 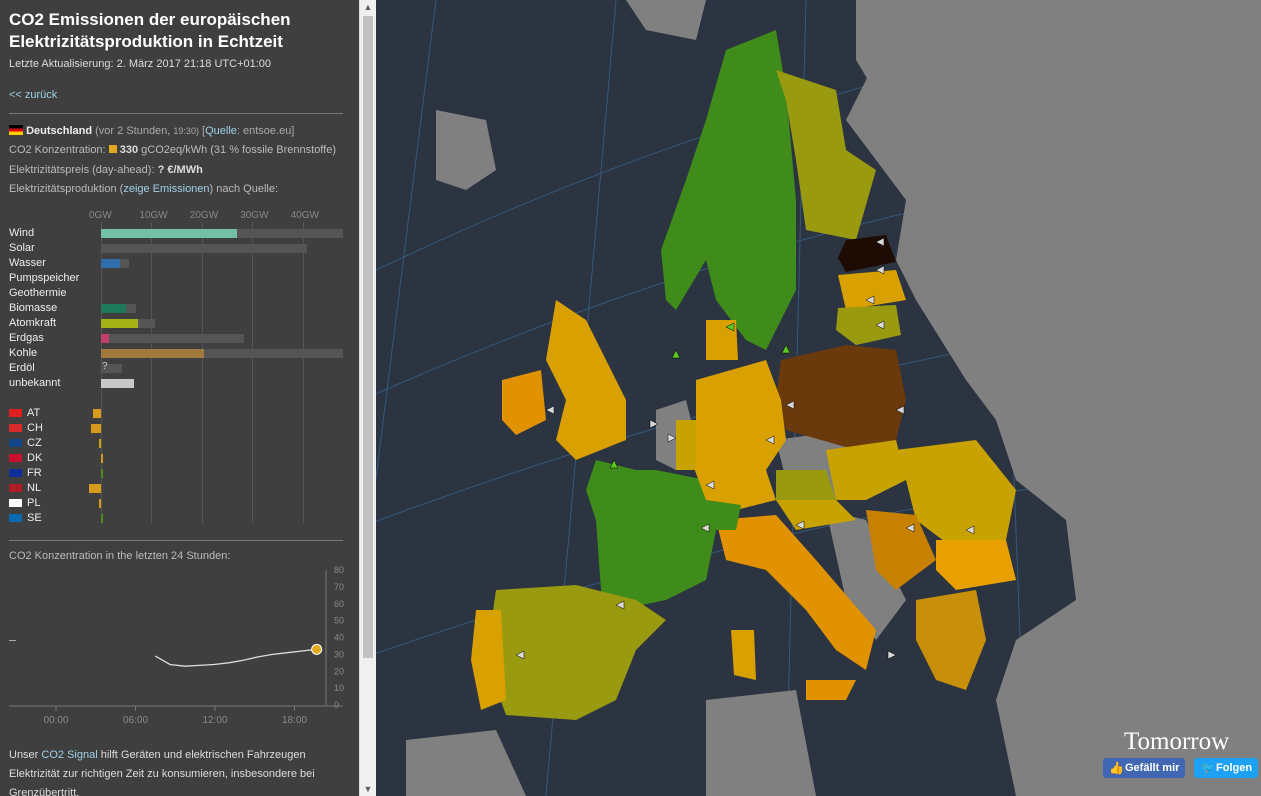 What do you see at coordinates (153, 215) in the screenshot?
I see `x-tick-label: 10GW` at bounding box center [153, 215].